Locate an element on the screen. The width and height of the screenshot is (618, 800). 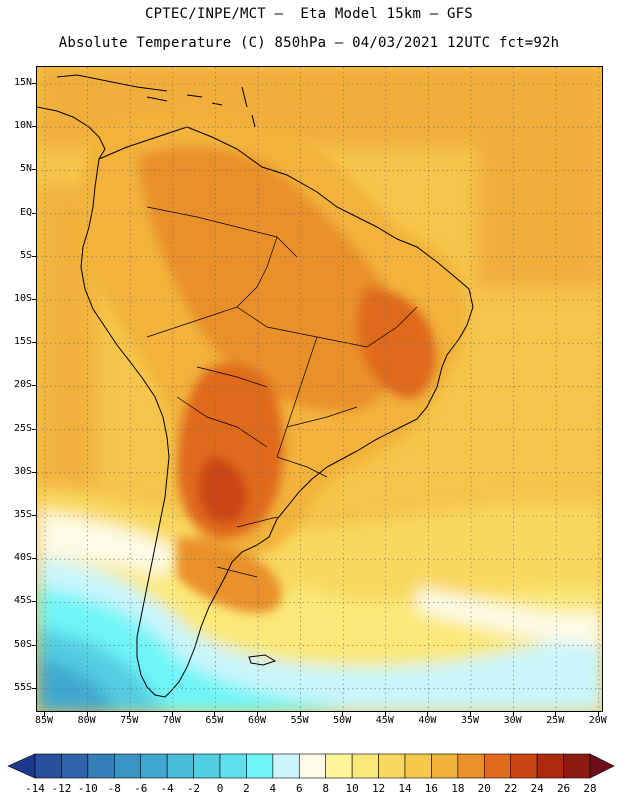
lon-label: 40W is located at coordinates (427, 720).